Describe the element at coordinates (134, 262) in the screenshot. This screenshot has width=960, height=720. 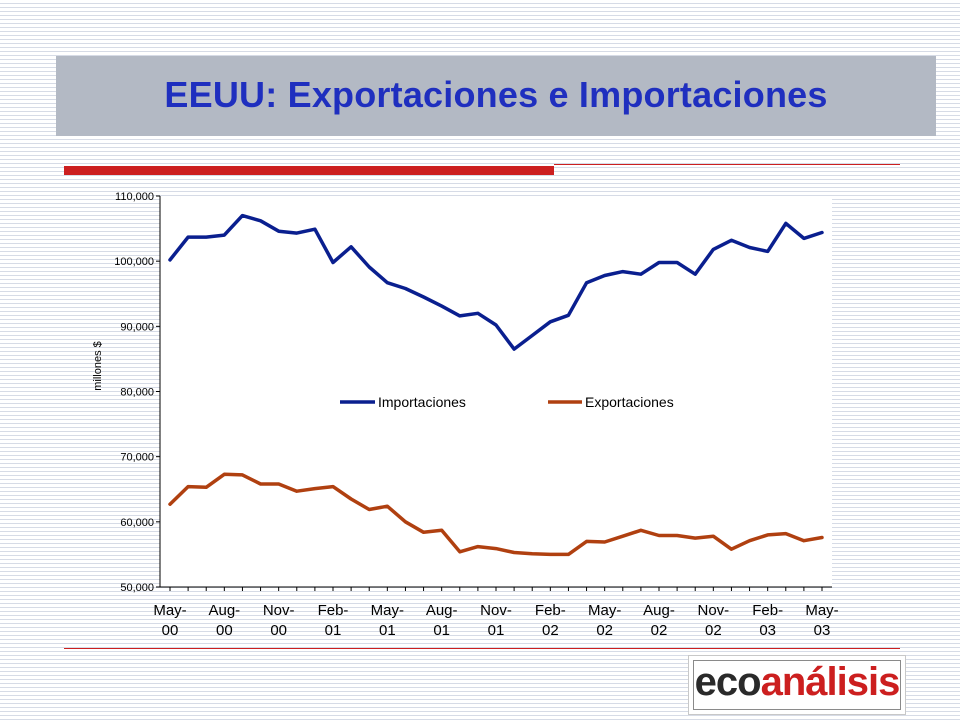
I see `y-tick-label: 100,000` at that location.